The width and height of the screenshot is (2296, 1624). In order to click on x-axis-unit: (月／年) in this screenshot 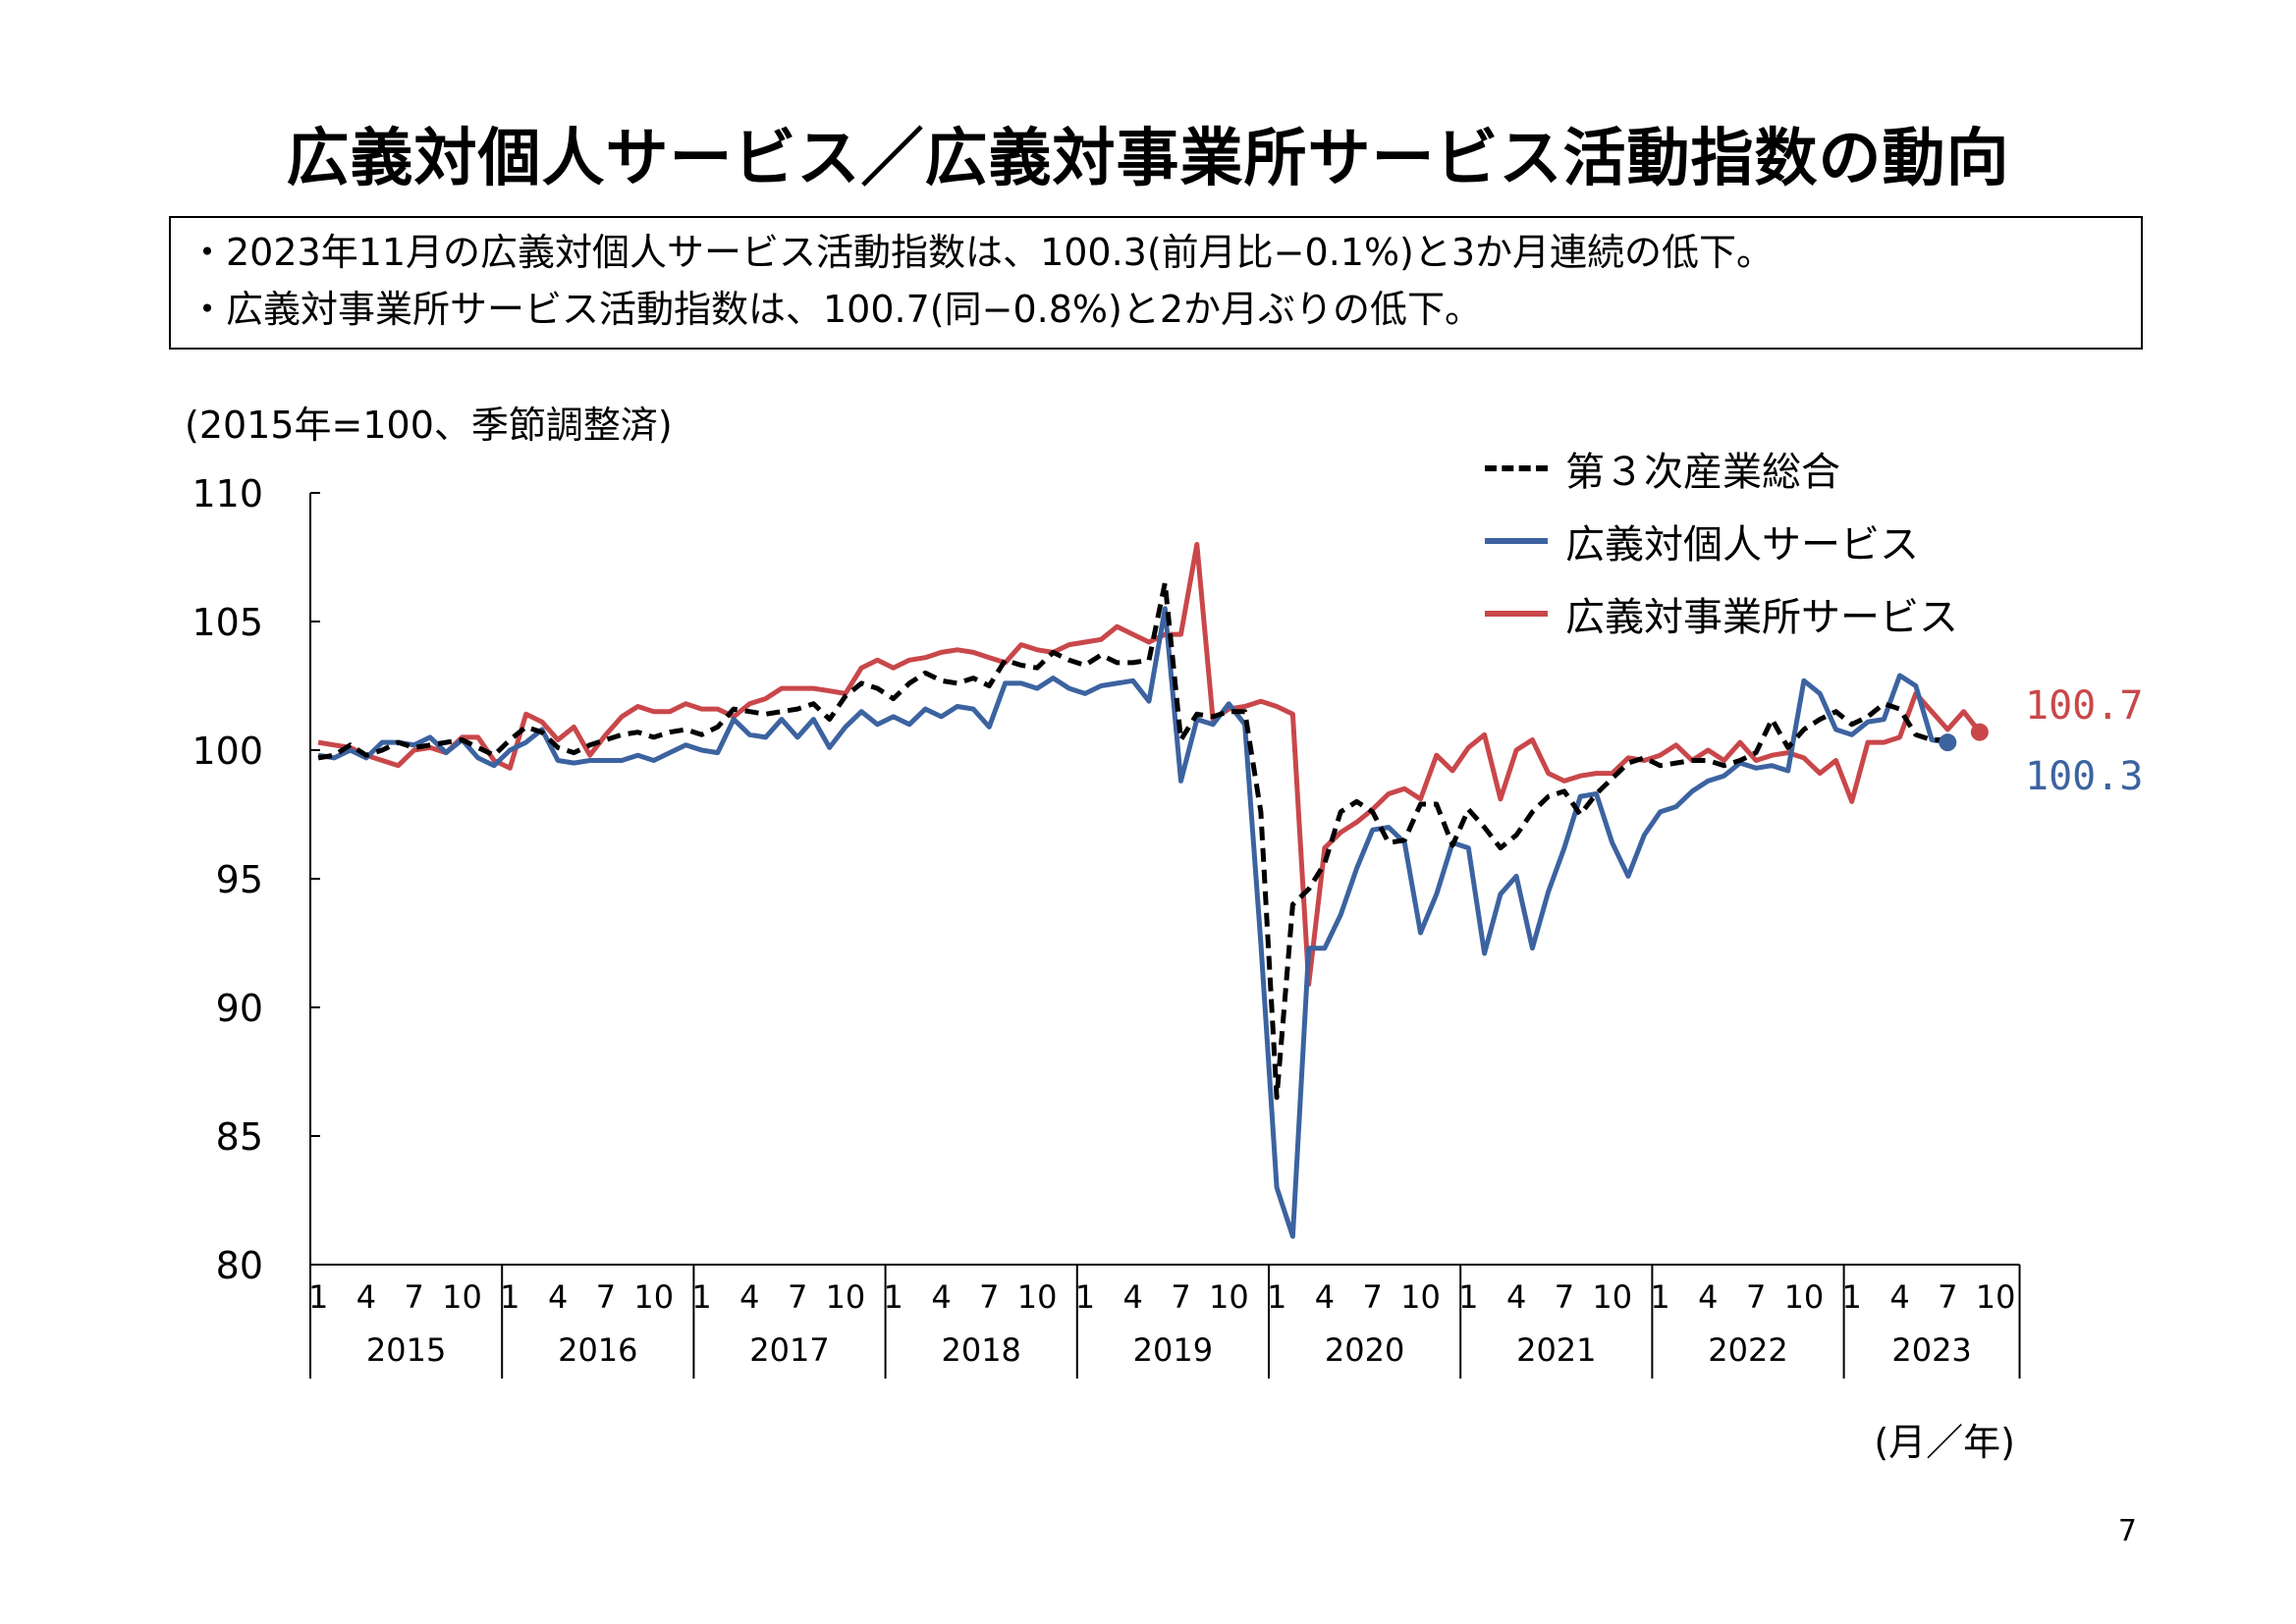, I will do `click(1944, 1442)`.